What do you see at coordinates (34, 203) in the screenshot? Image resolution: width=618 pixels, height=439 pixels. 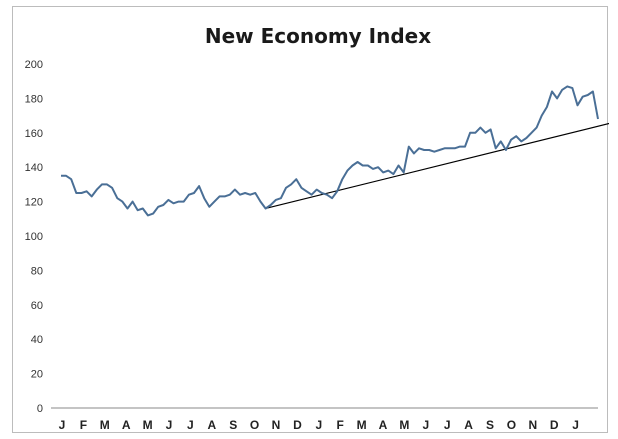 I see `y-tick-label: 120` at bounding box center [34, 203].